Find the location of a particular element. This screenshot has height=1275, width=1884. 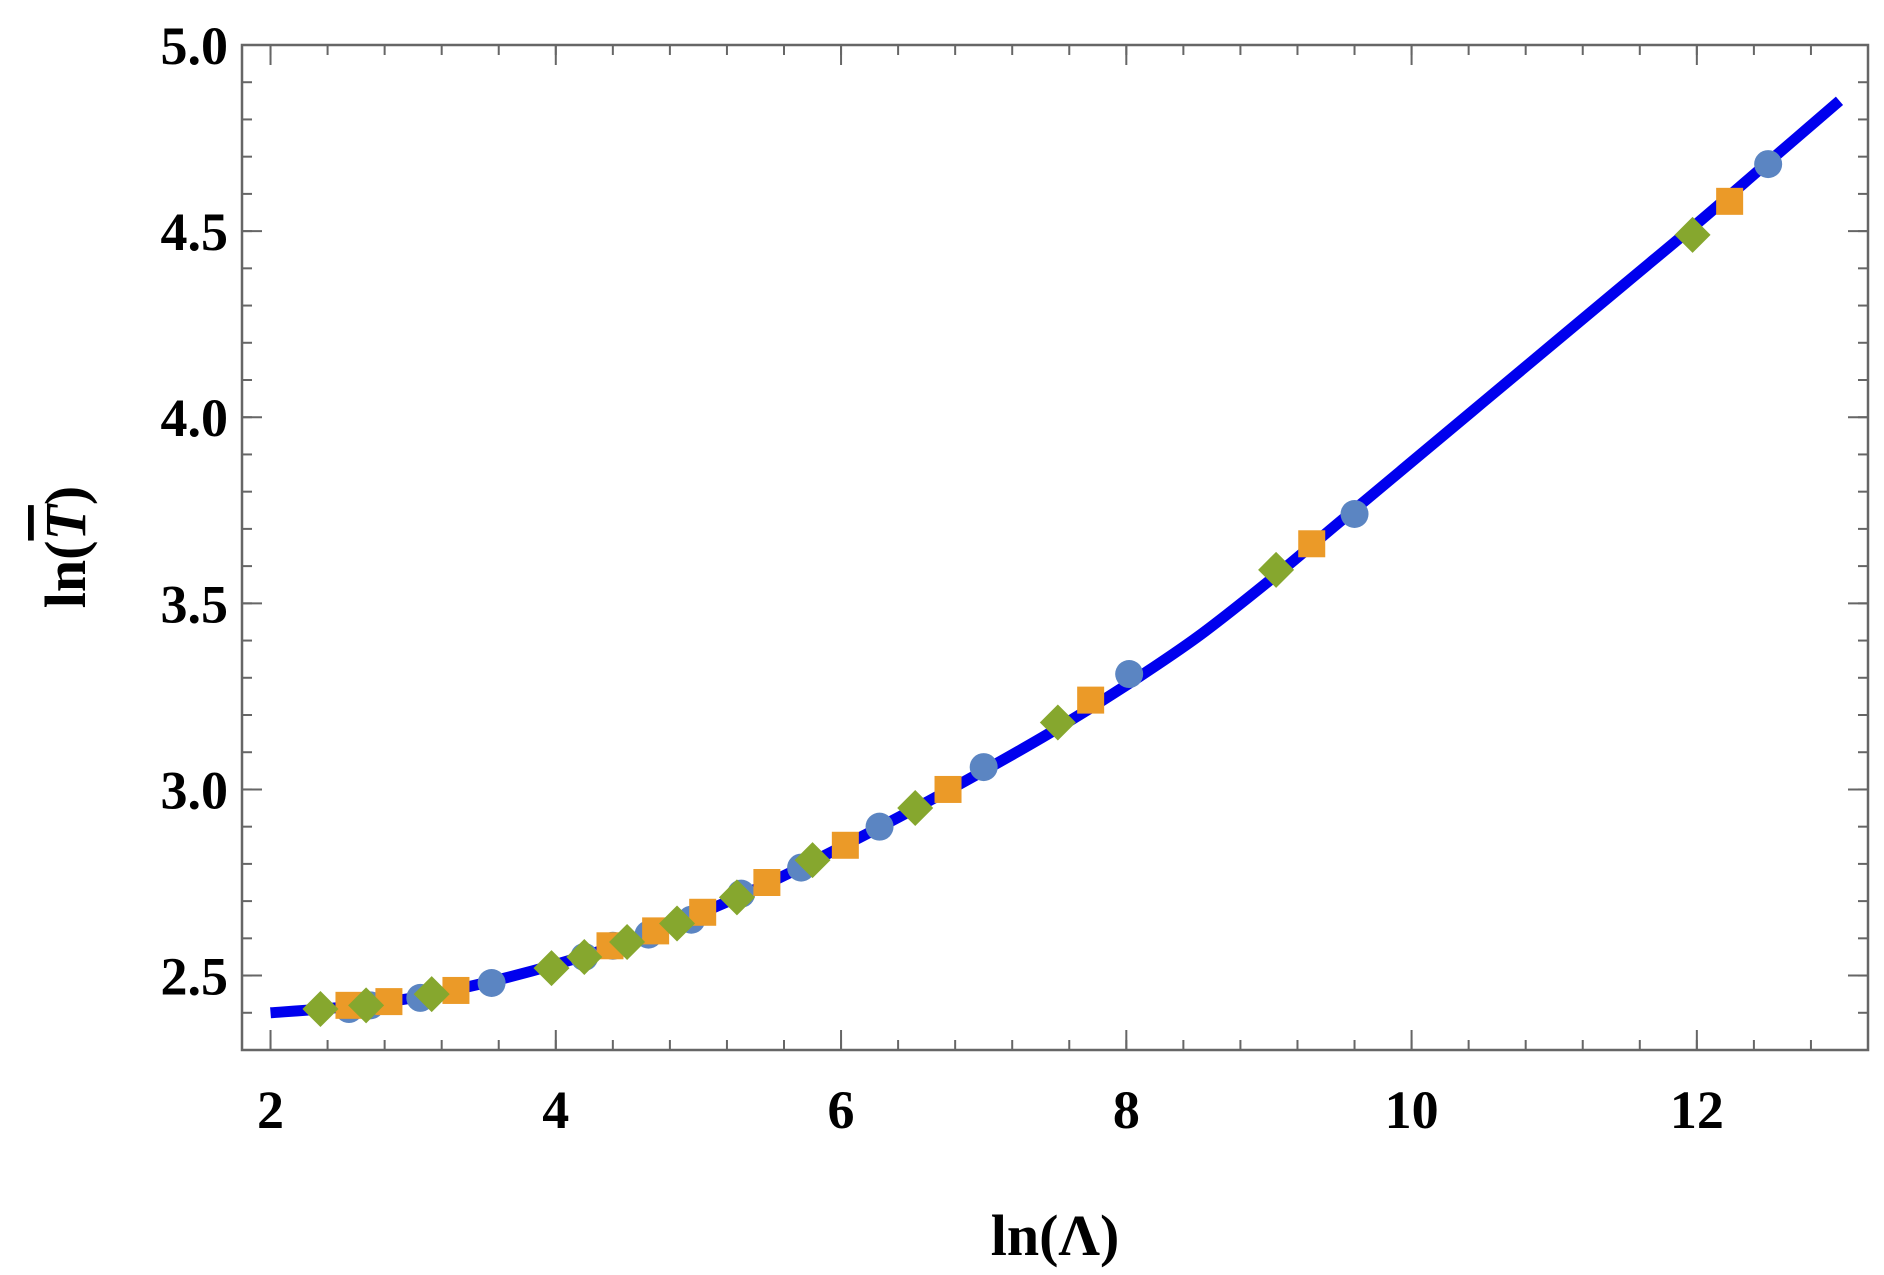

y-axis-label-group: ln(T) is located at coordinates (65, 547).